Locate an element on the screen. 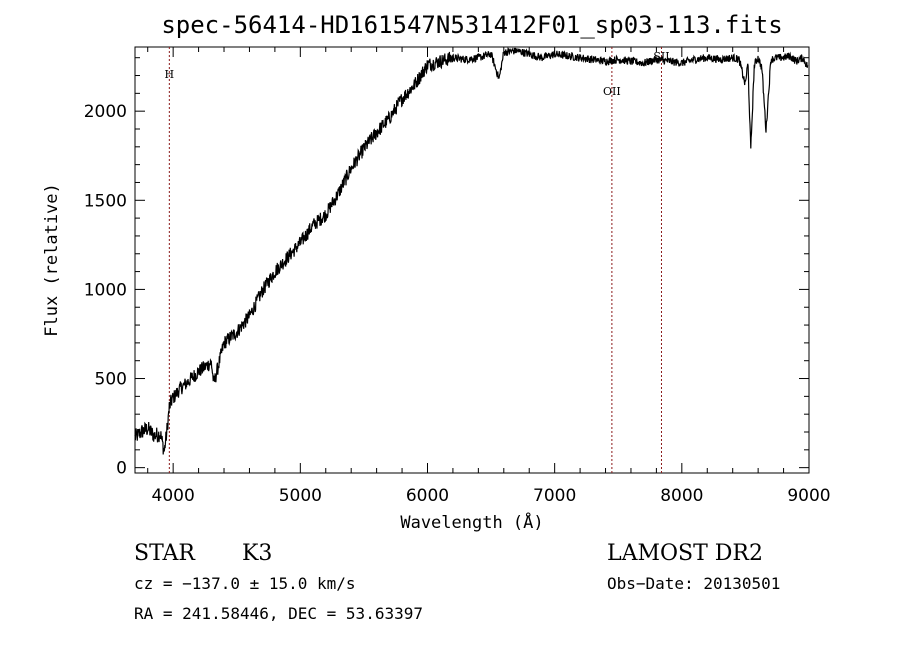  x-tick-label: 9000 is located at coordinates (808, 496).